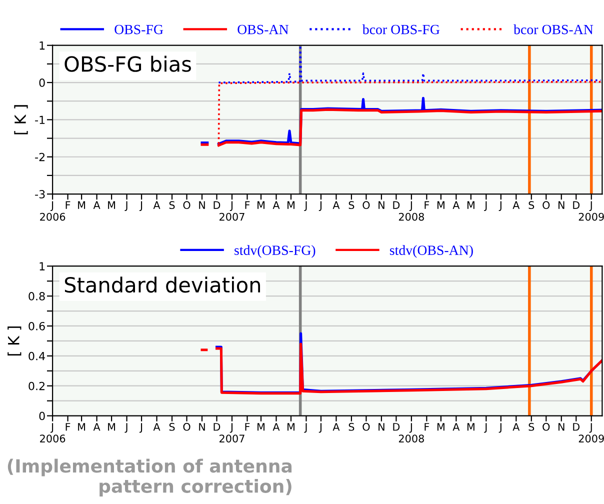 The image size is (604, 504). What do you see at coordinates (431, 251) in the screenshot?
I see `legend-label: stdv(OBS-AN)` at bounding box center [431, 251].